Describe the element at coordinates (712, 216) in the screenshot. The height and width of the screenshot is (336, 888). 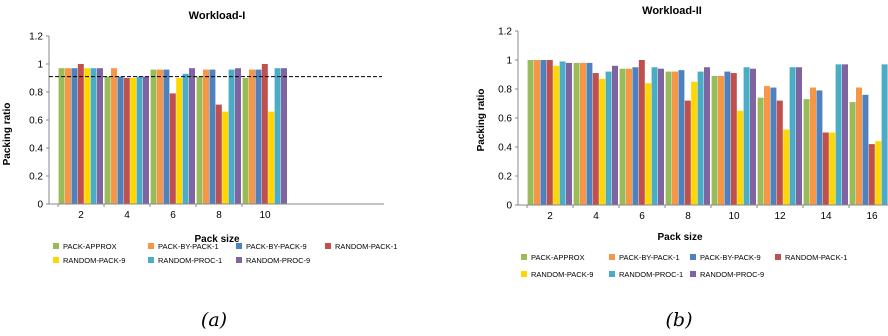
I see `x-tick-labels: 2 4 6 8 10 12 14 16` at that location.